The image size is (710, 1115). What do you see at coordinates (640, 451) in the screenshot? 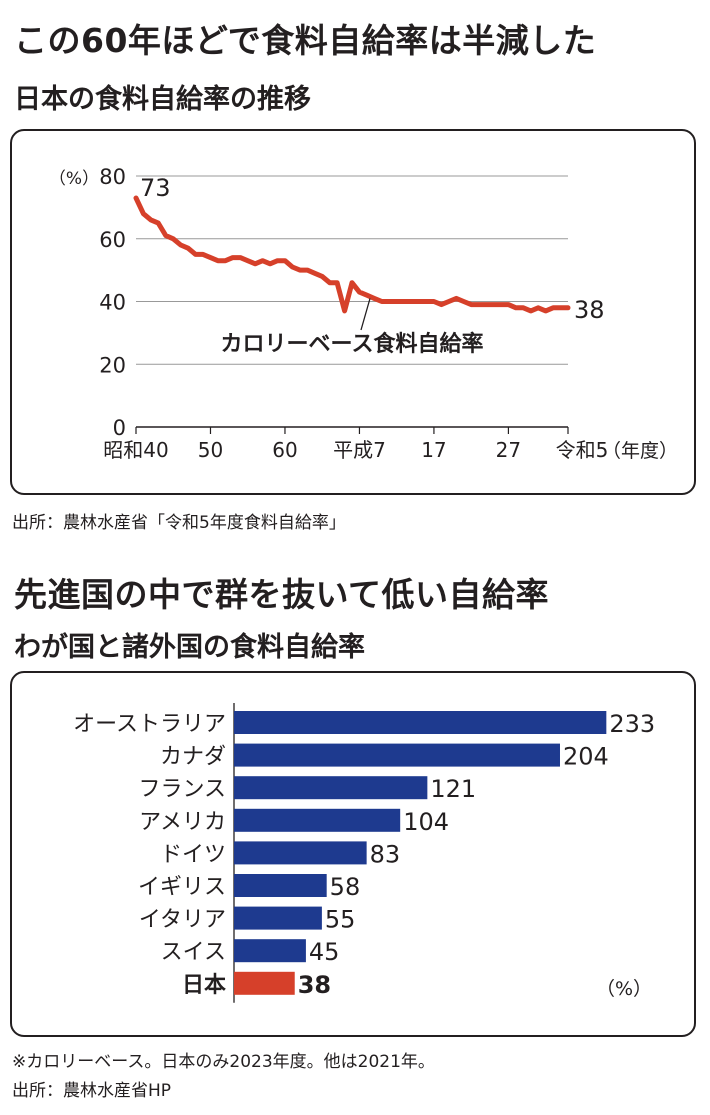
I see `x-unit-label: （年度）` at bounding box center [640, 451].